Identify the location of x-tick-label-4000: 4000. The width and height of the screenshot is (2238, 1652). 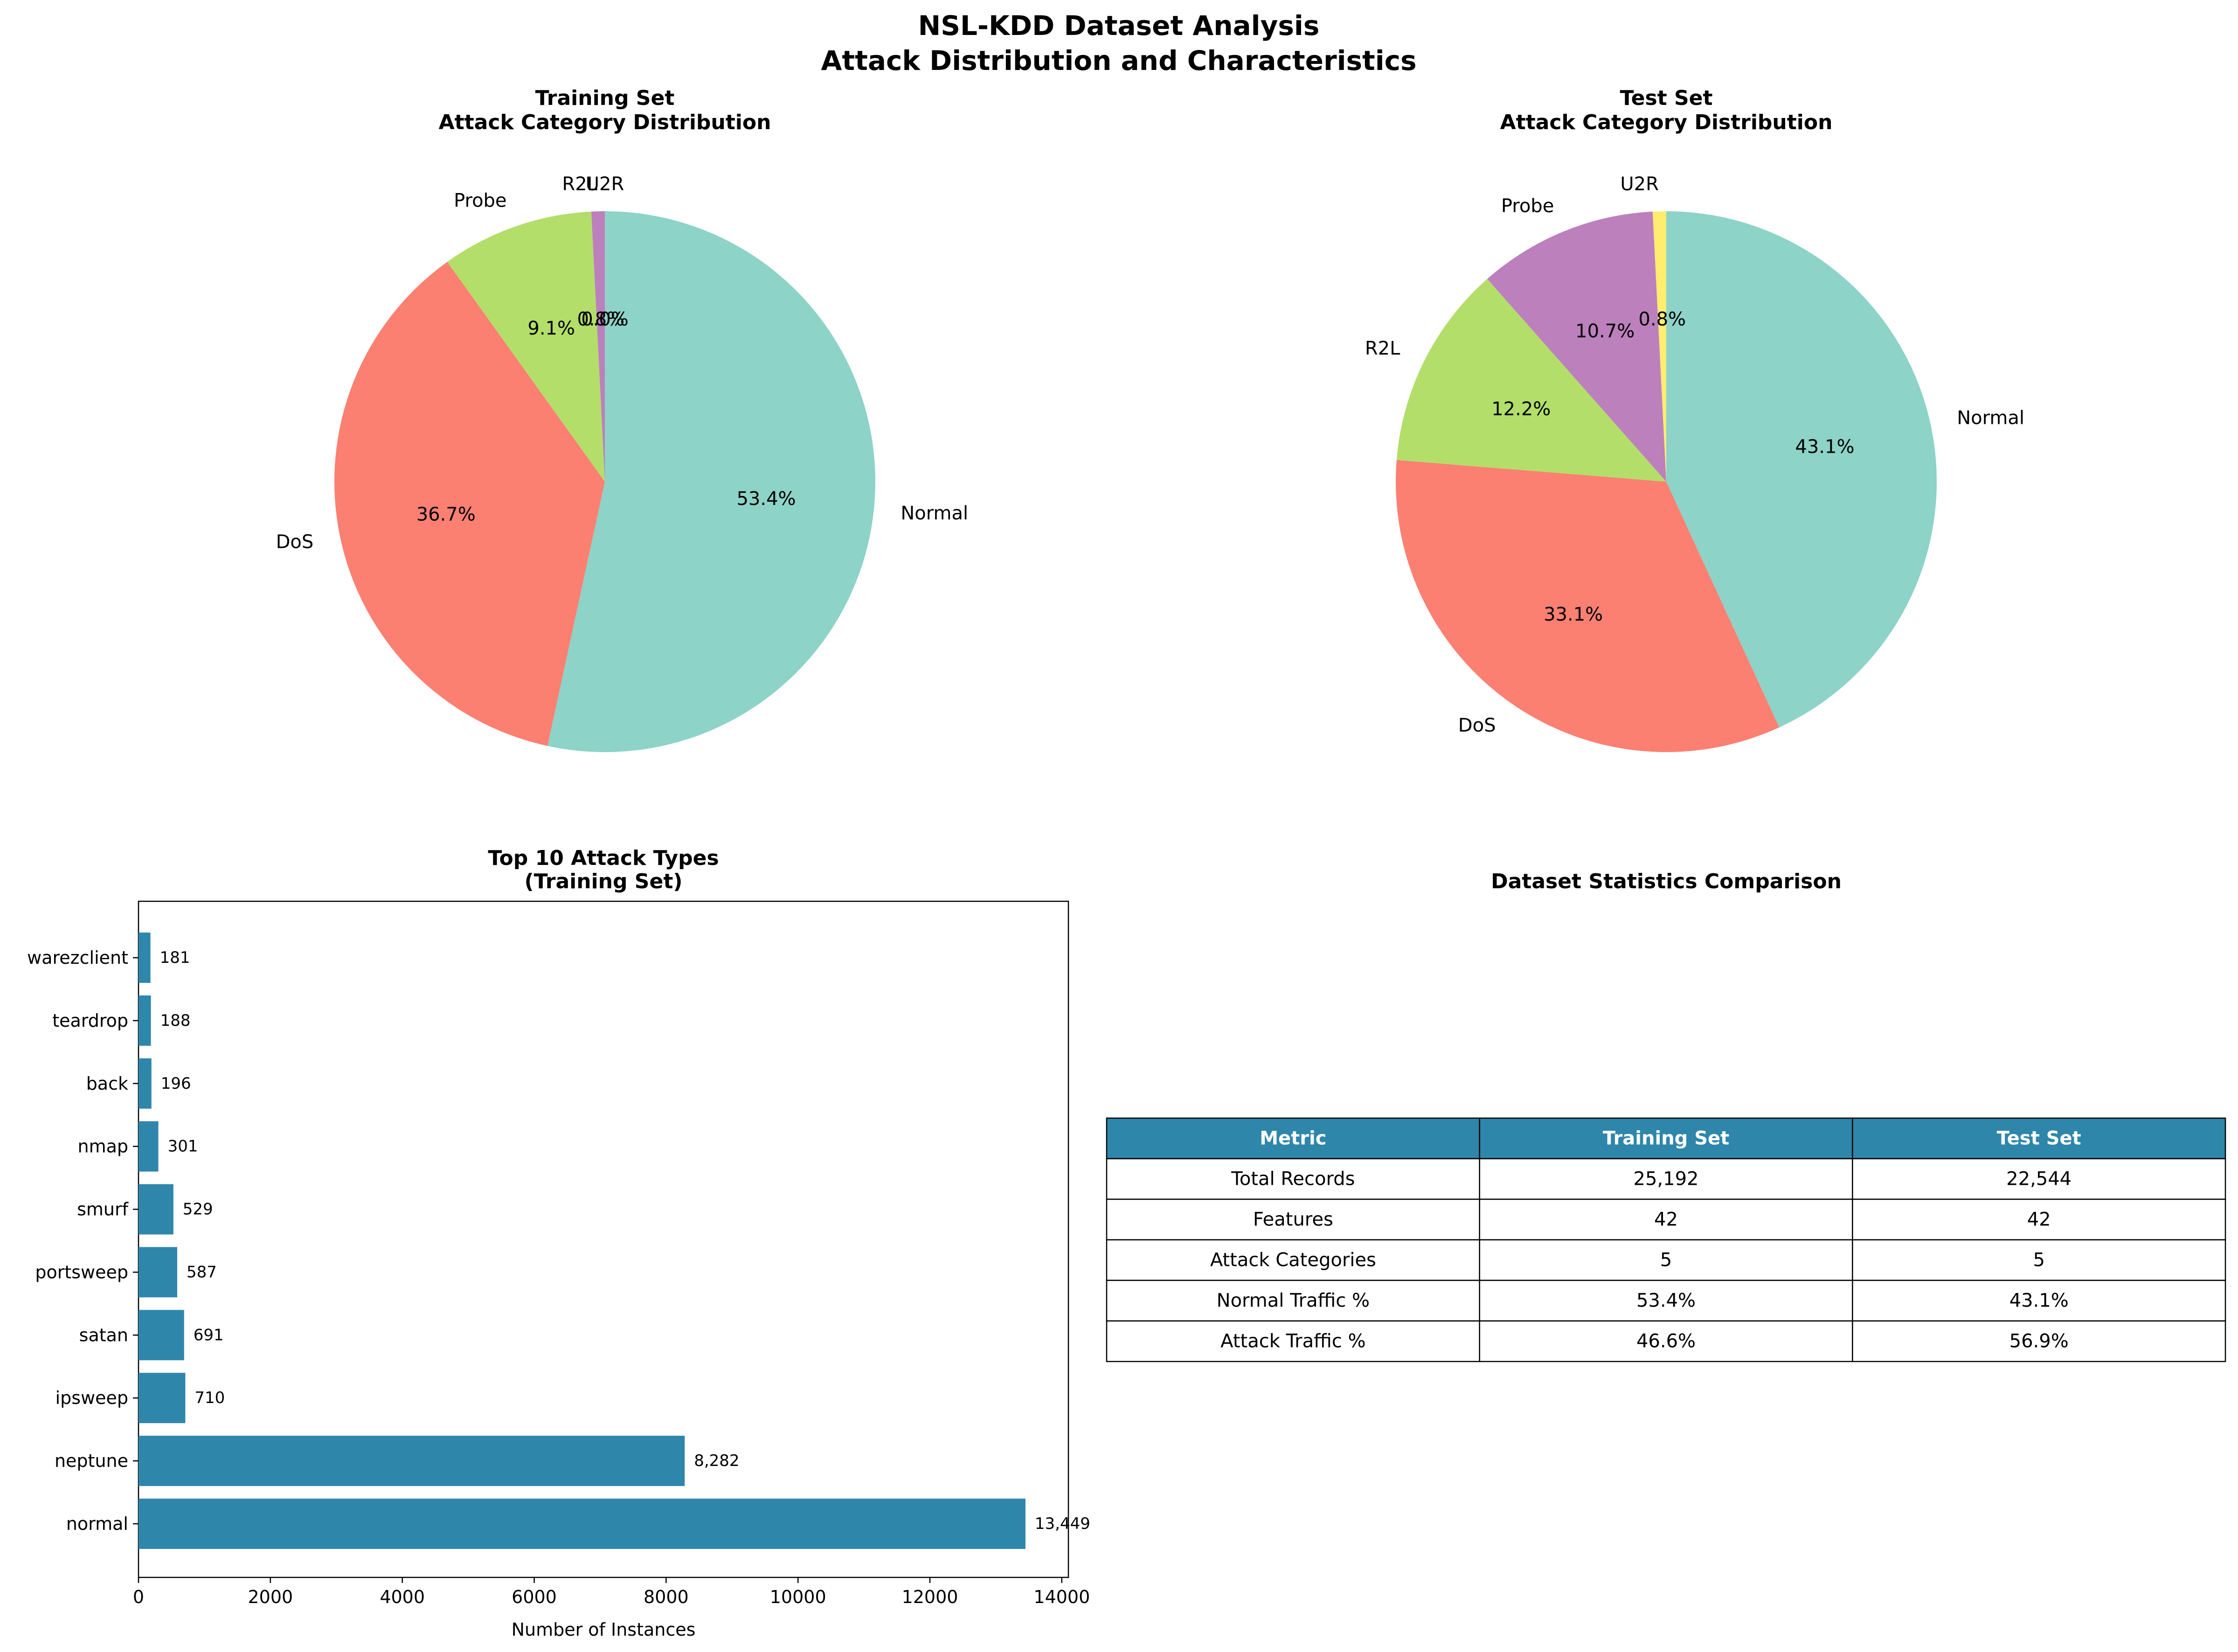
(402, 1597).